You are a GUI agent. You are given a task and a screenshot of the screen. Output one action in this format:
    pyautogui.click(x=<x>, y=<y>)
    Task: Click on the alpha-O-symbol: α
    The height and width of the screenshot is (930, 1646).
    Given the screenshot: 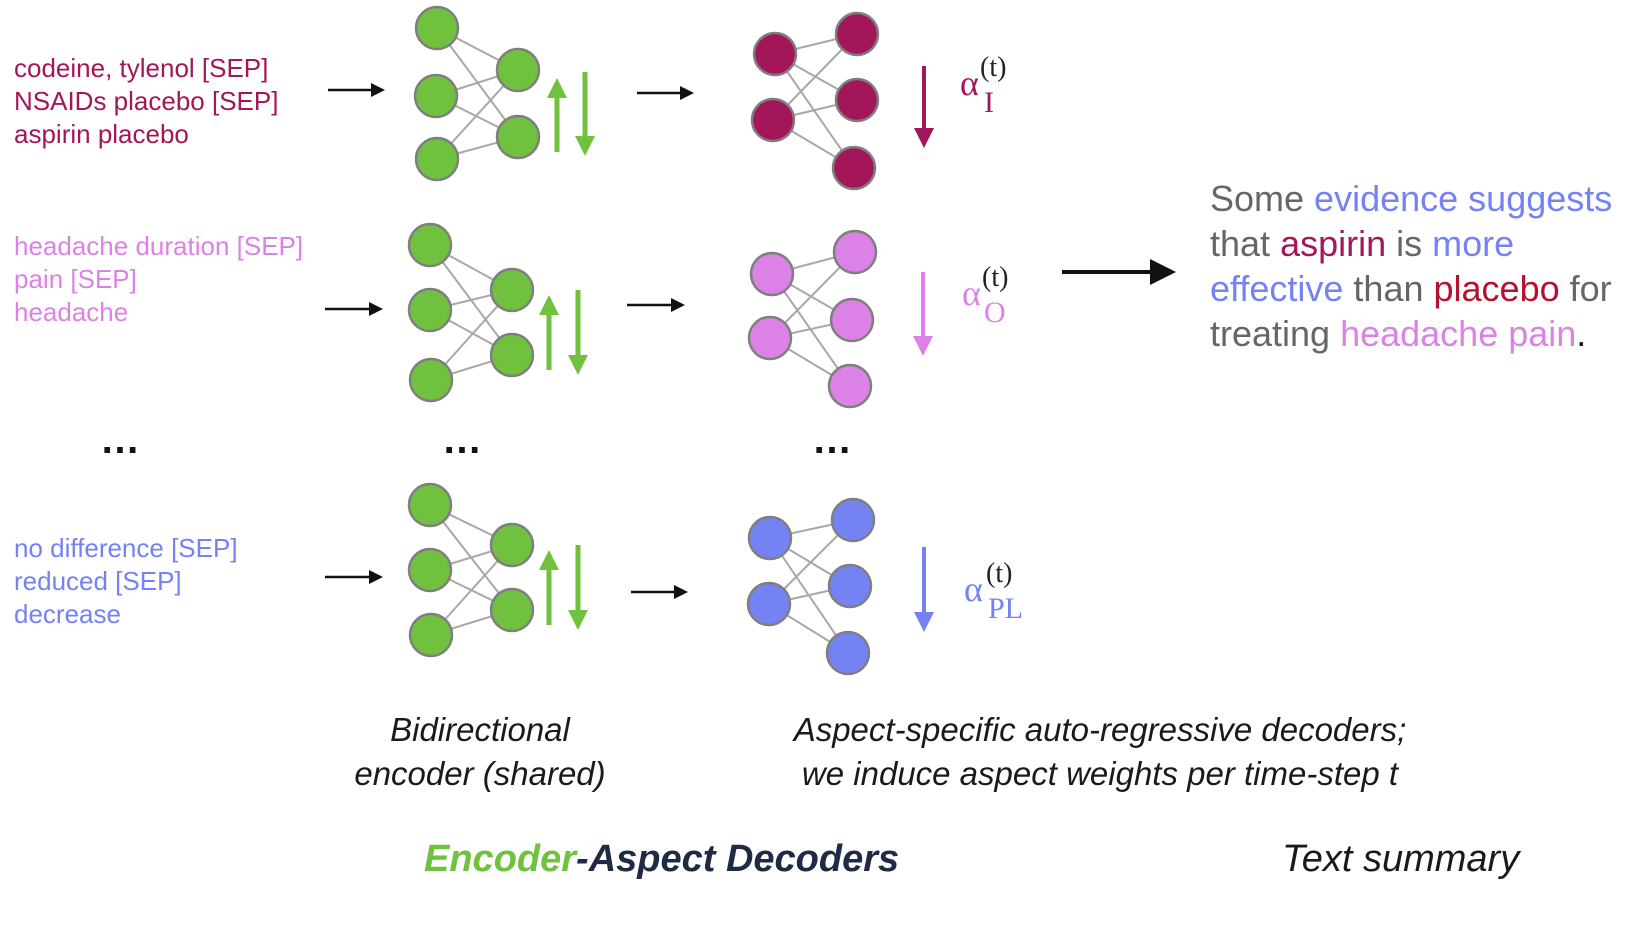 What is the action you would take?
    pyautogui.click(x=971, y=293)
    